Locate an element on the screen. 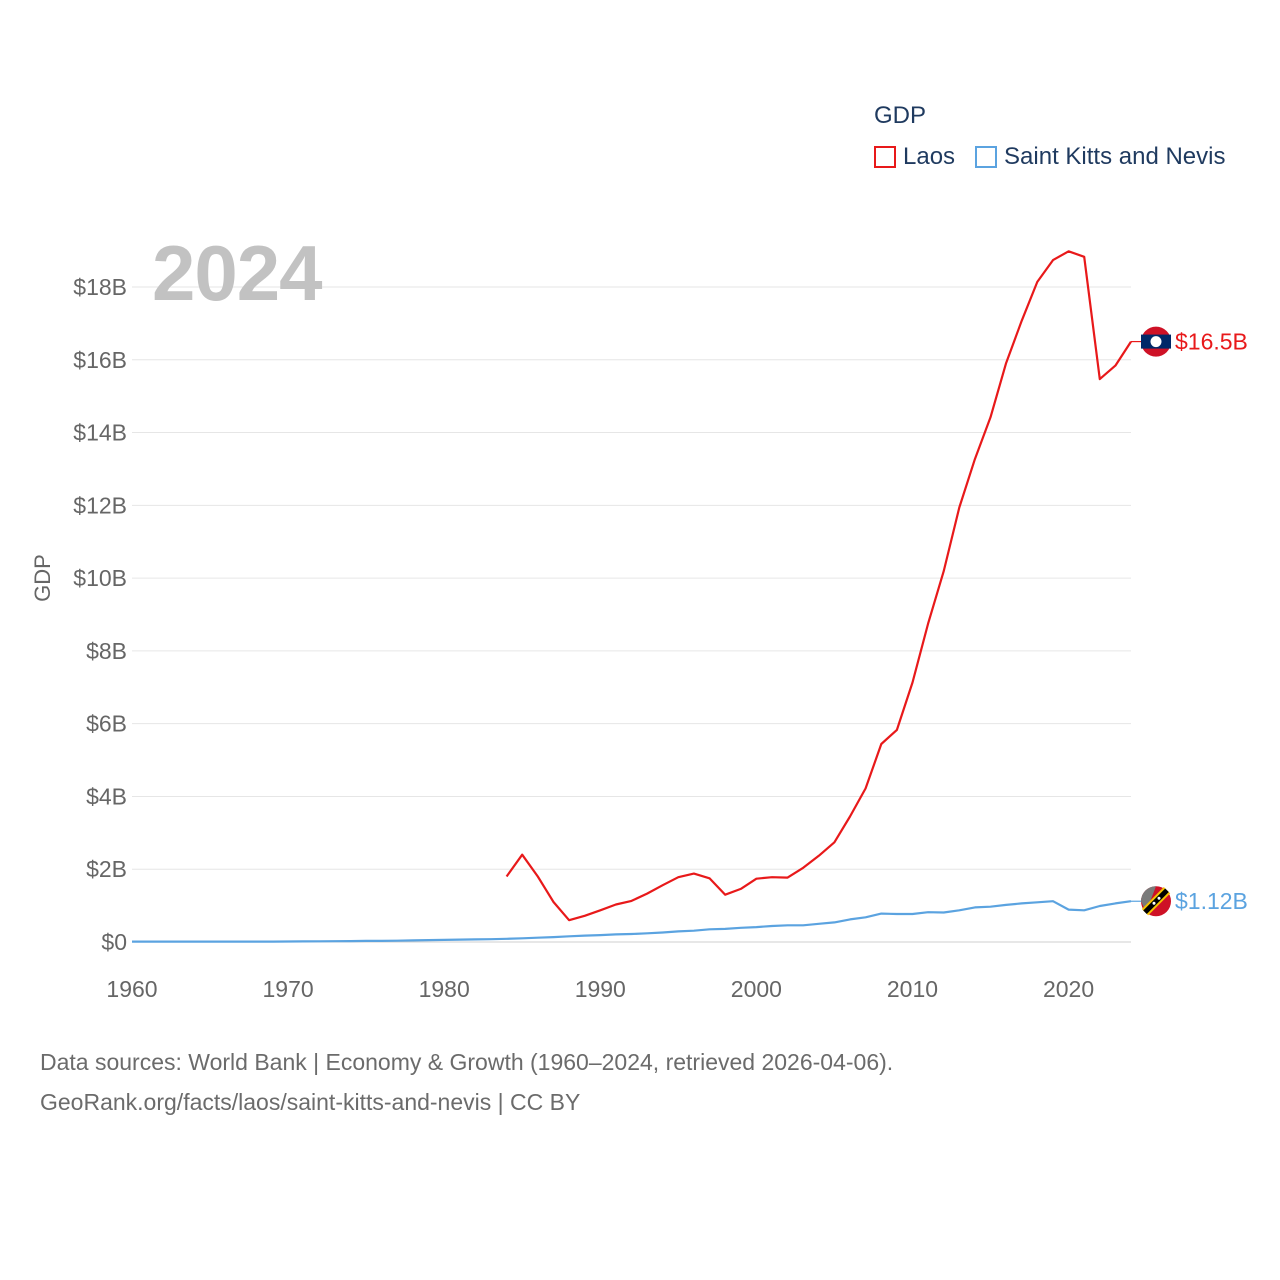  legend-label-saint-kitts-and-nevis: Saint Kitts and Nevis is located at coordinates (1115, 156).